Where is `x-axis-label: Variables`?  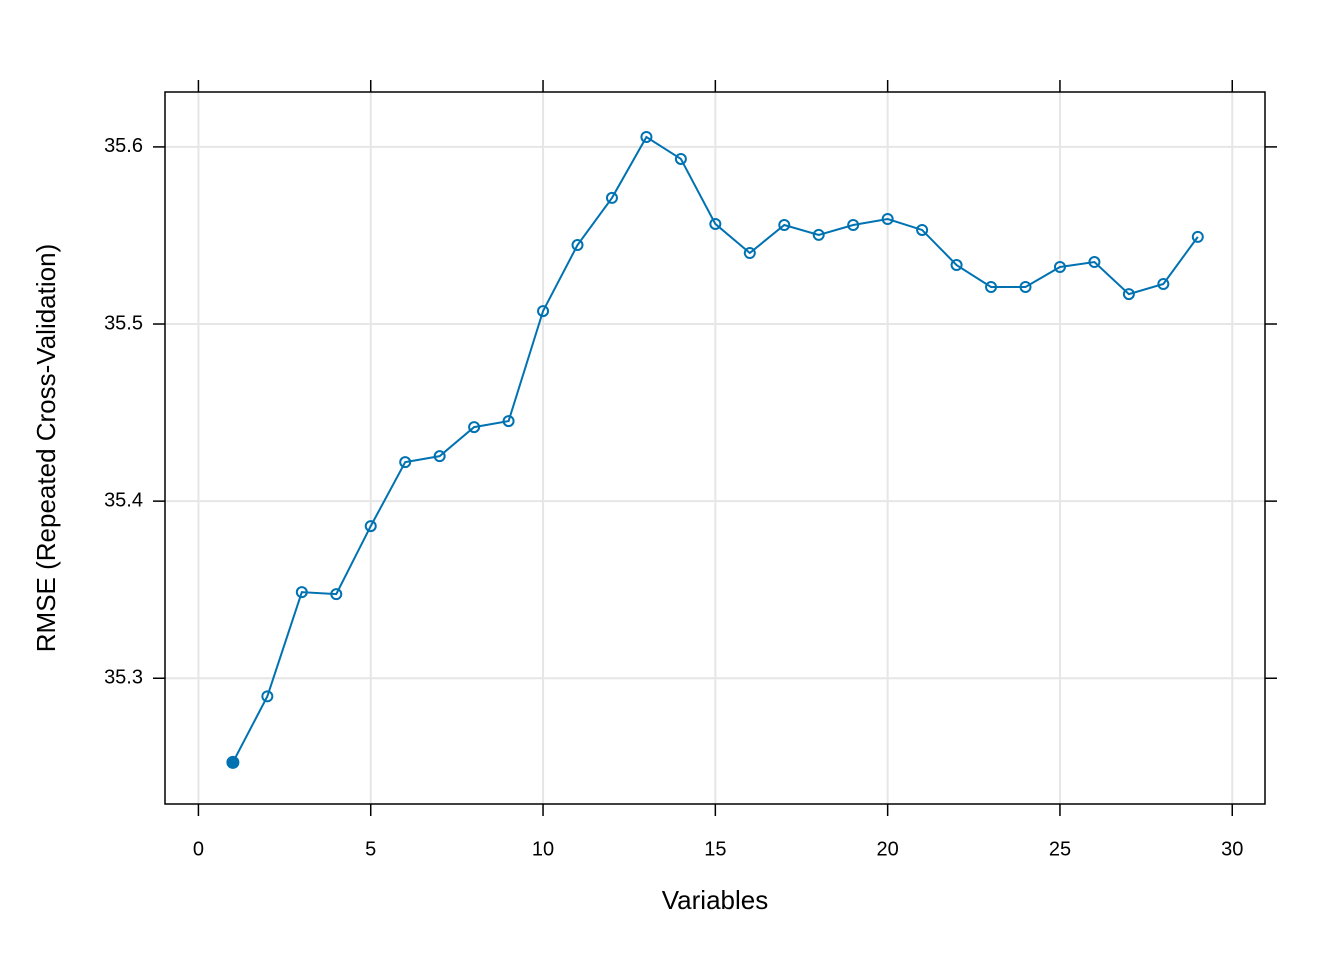 x-axis-label: Variables is located at coordinates (715, 900).